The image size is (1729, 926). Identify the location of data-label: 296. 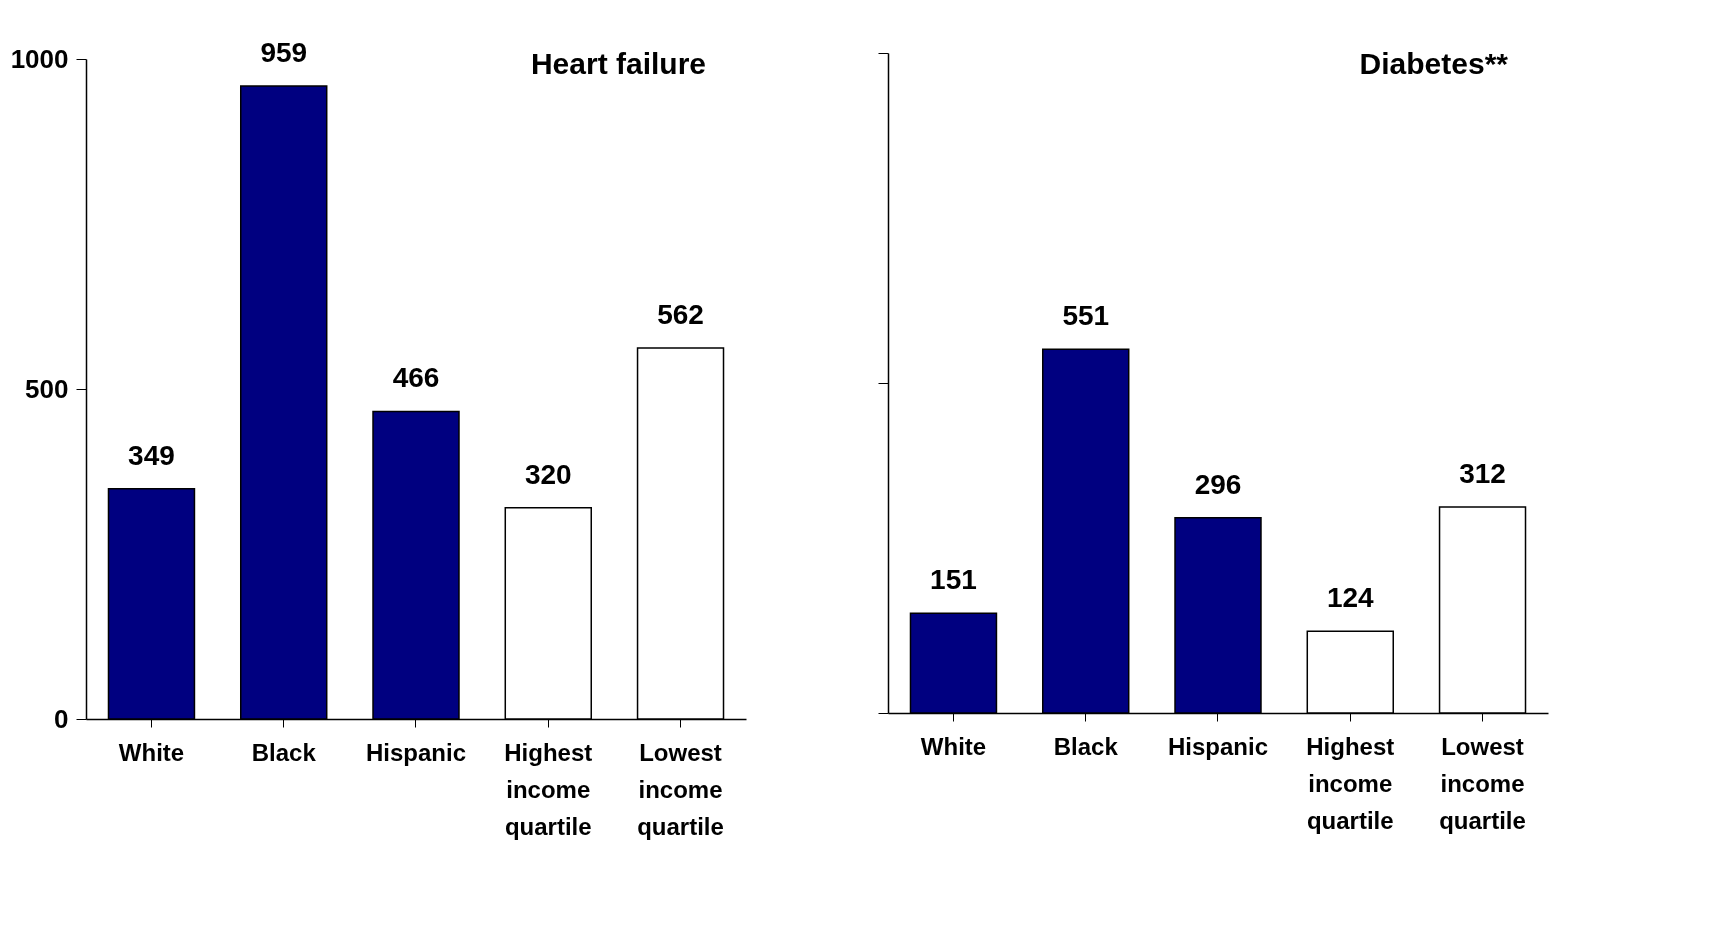
(1218, 484).